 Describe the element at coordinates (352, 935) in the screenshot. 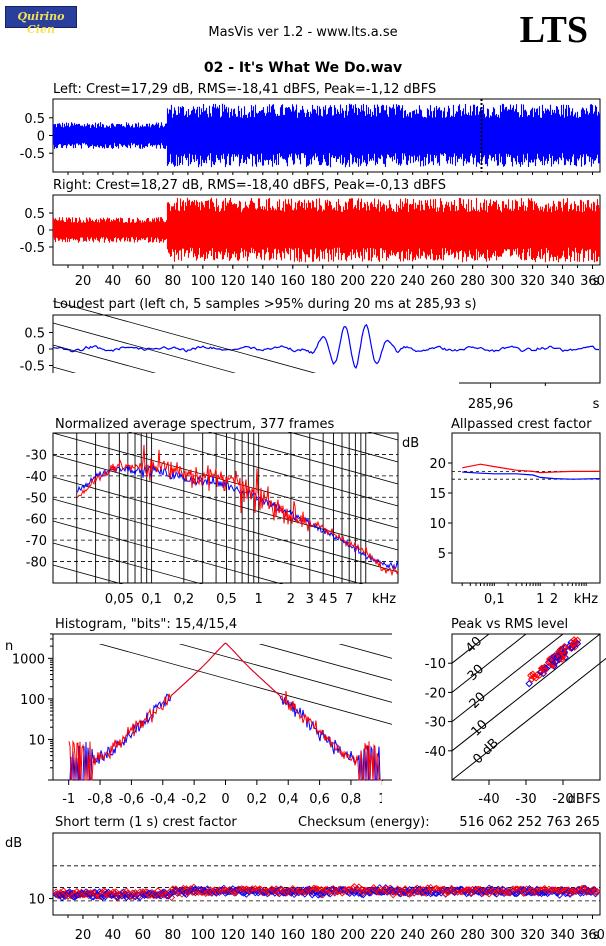

I see `short-term-crest-panel-xtick-label: 200` at that location.